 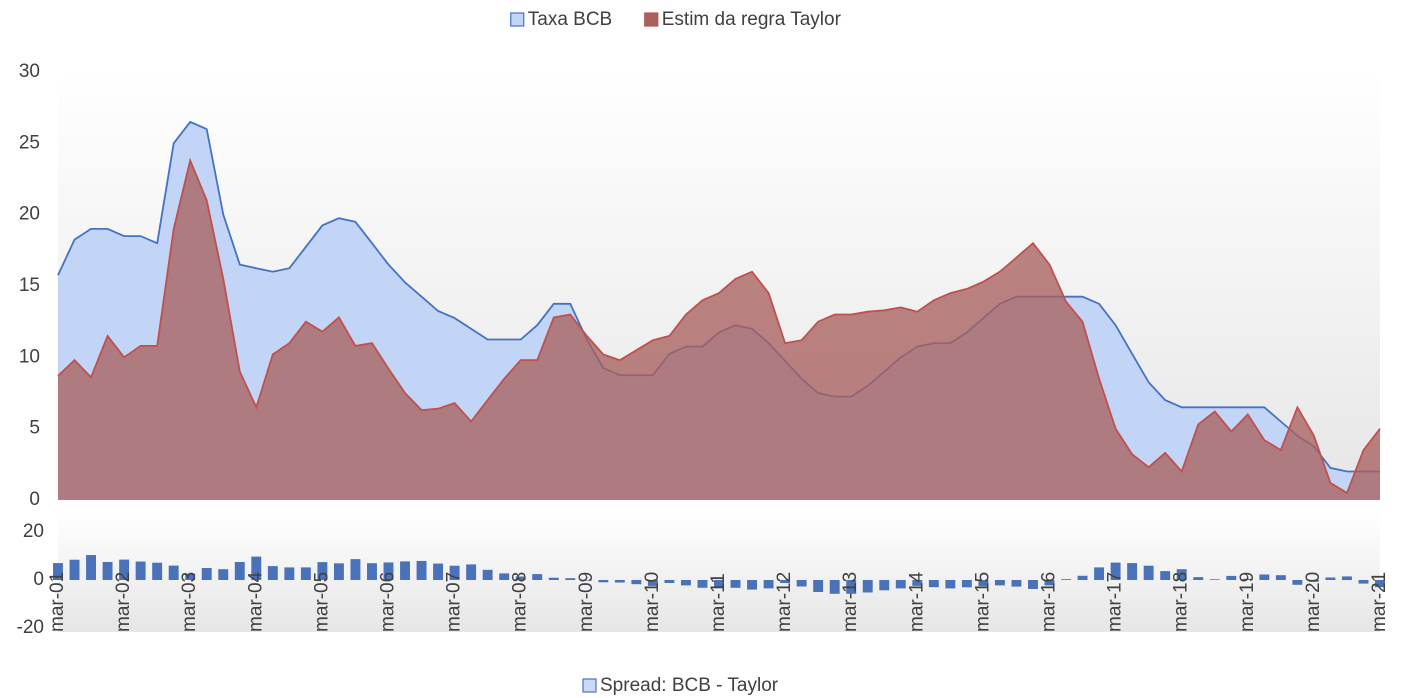 I want to click on y-tick-label: 5, so click(x=34, y=428).